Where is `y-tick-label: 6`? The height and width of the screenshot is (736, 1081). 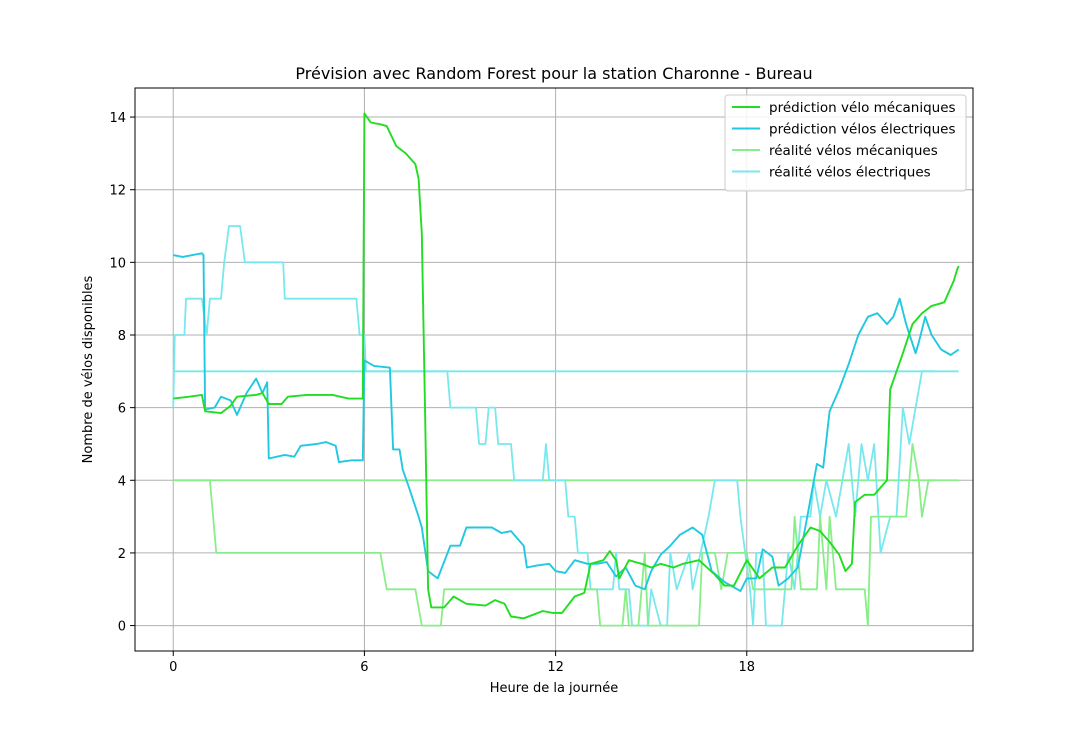
y-tick-label: 6 is located at coordinates (122, 409).